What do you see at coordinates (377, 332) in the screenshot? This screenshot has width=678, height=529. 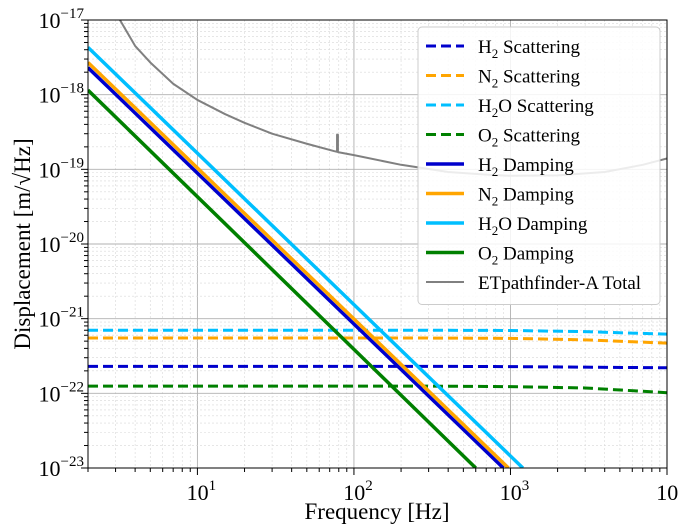 I see `series-line-h2o-scattering` at bounding box center [377, 332].